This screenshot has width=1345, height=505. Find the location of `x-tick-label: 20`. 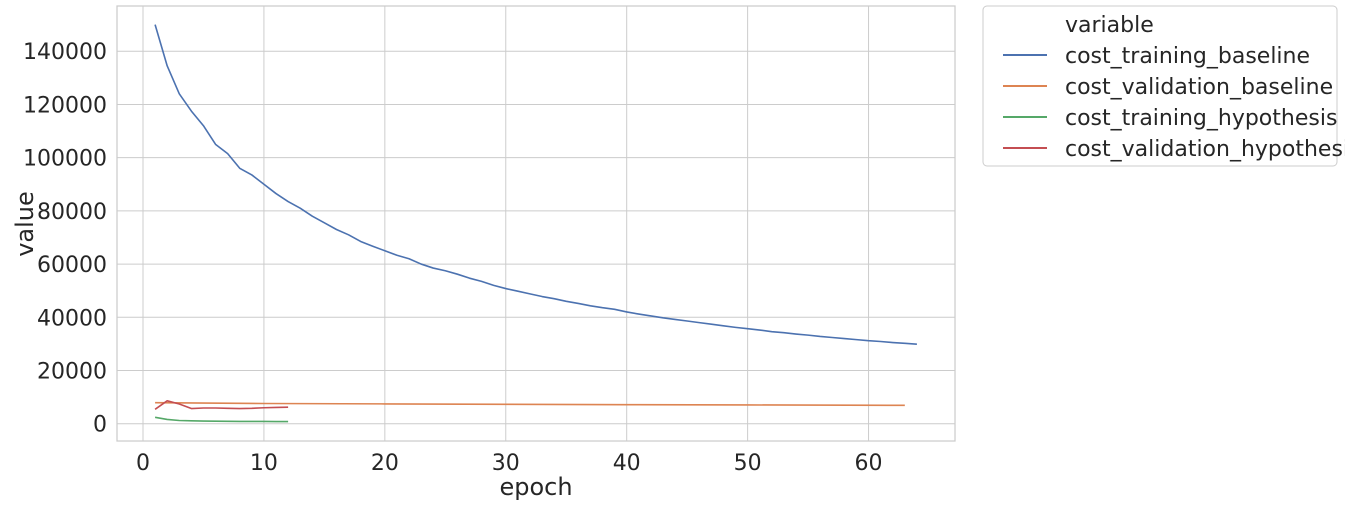

x-tick-label: 20 is located at coordinates (385, 463).